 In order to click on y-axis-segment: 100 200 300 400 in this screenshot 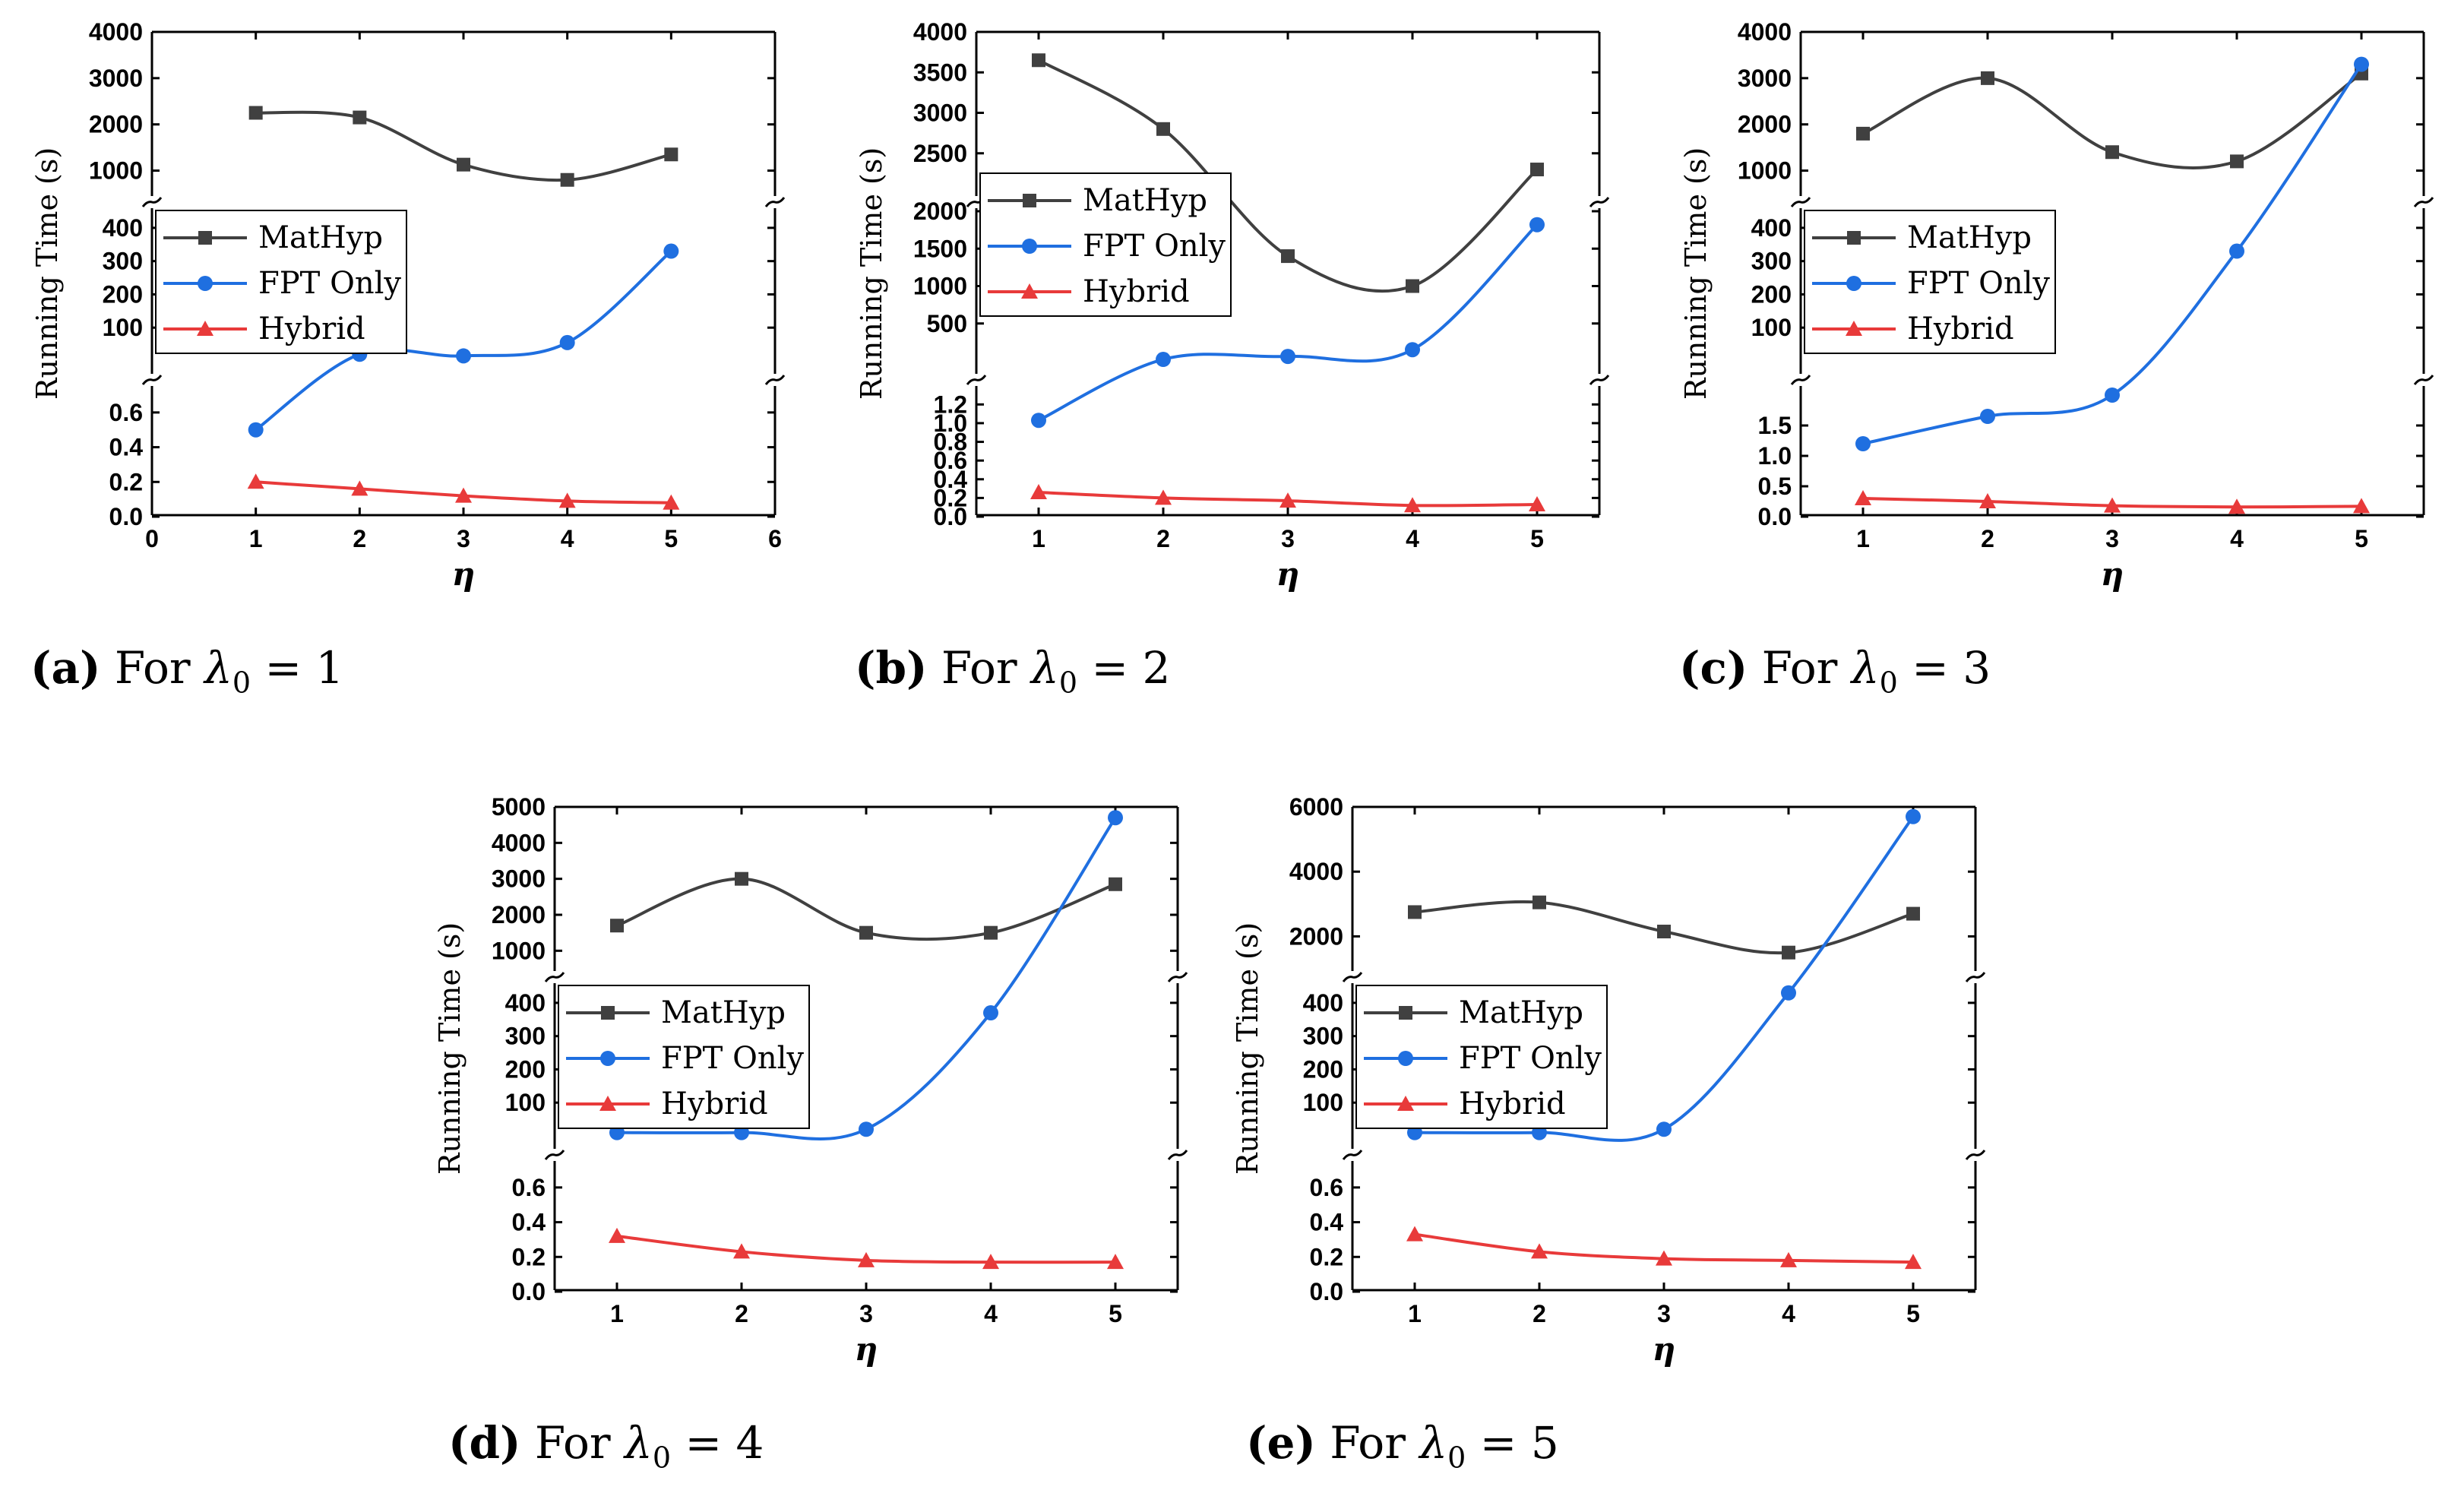, I will do `click(439, 277)`.